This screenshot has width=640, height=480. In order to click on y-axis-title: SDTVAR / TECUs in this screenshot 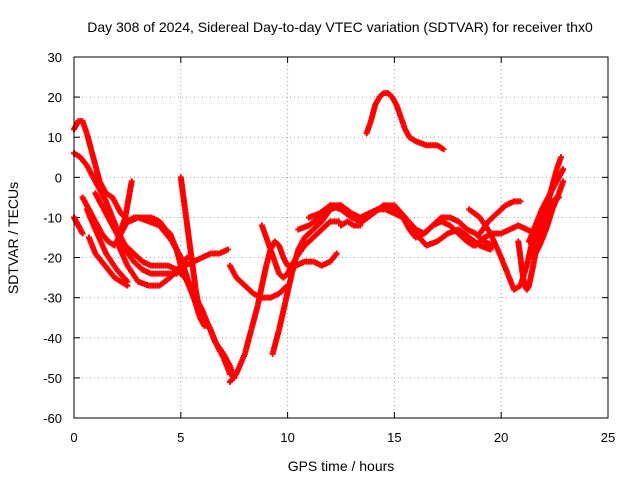, I will do `click(13, 238)`.